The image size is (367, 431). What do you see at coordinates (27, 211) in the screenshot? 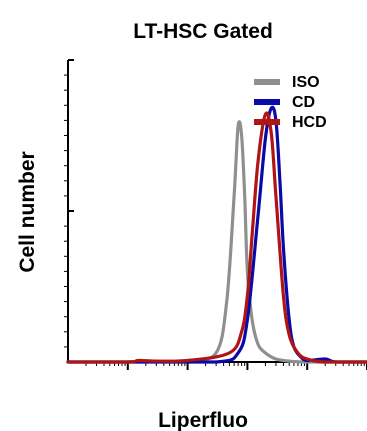
I see `y-axis-label: Cell number` at bounding box center [27, 211].